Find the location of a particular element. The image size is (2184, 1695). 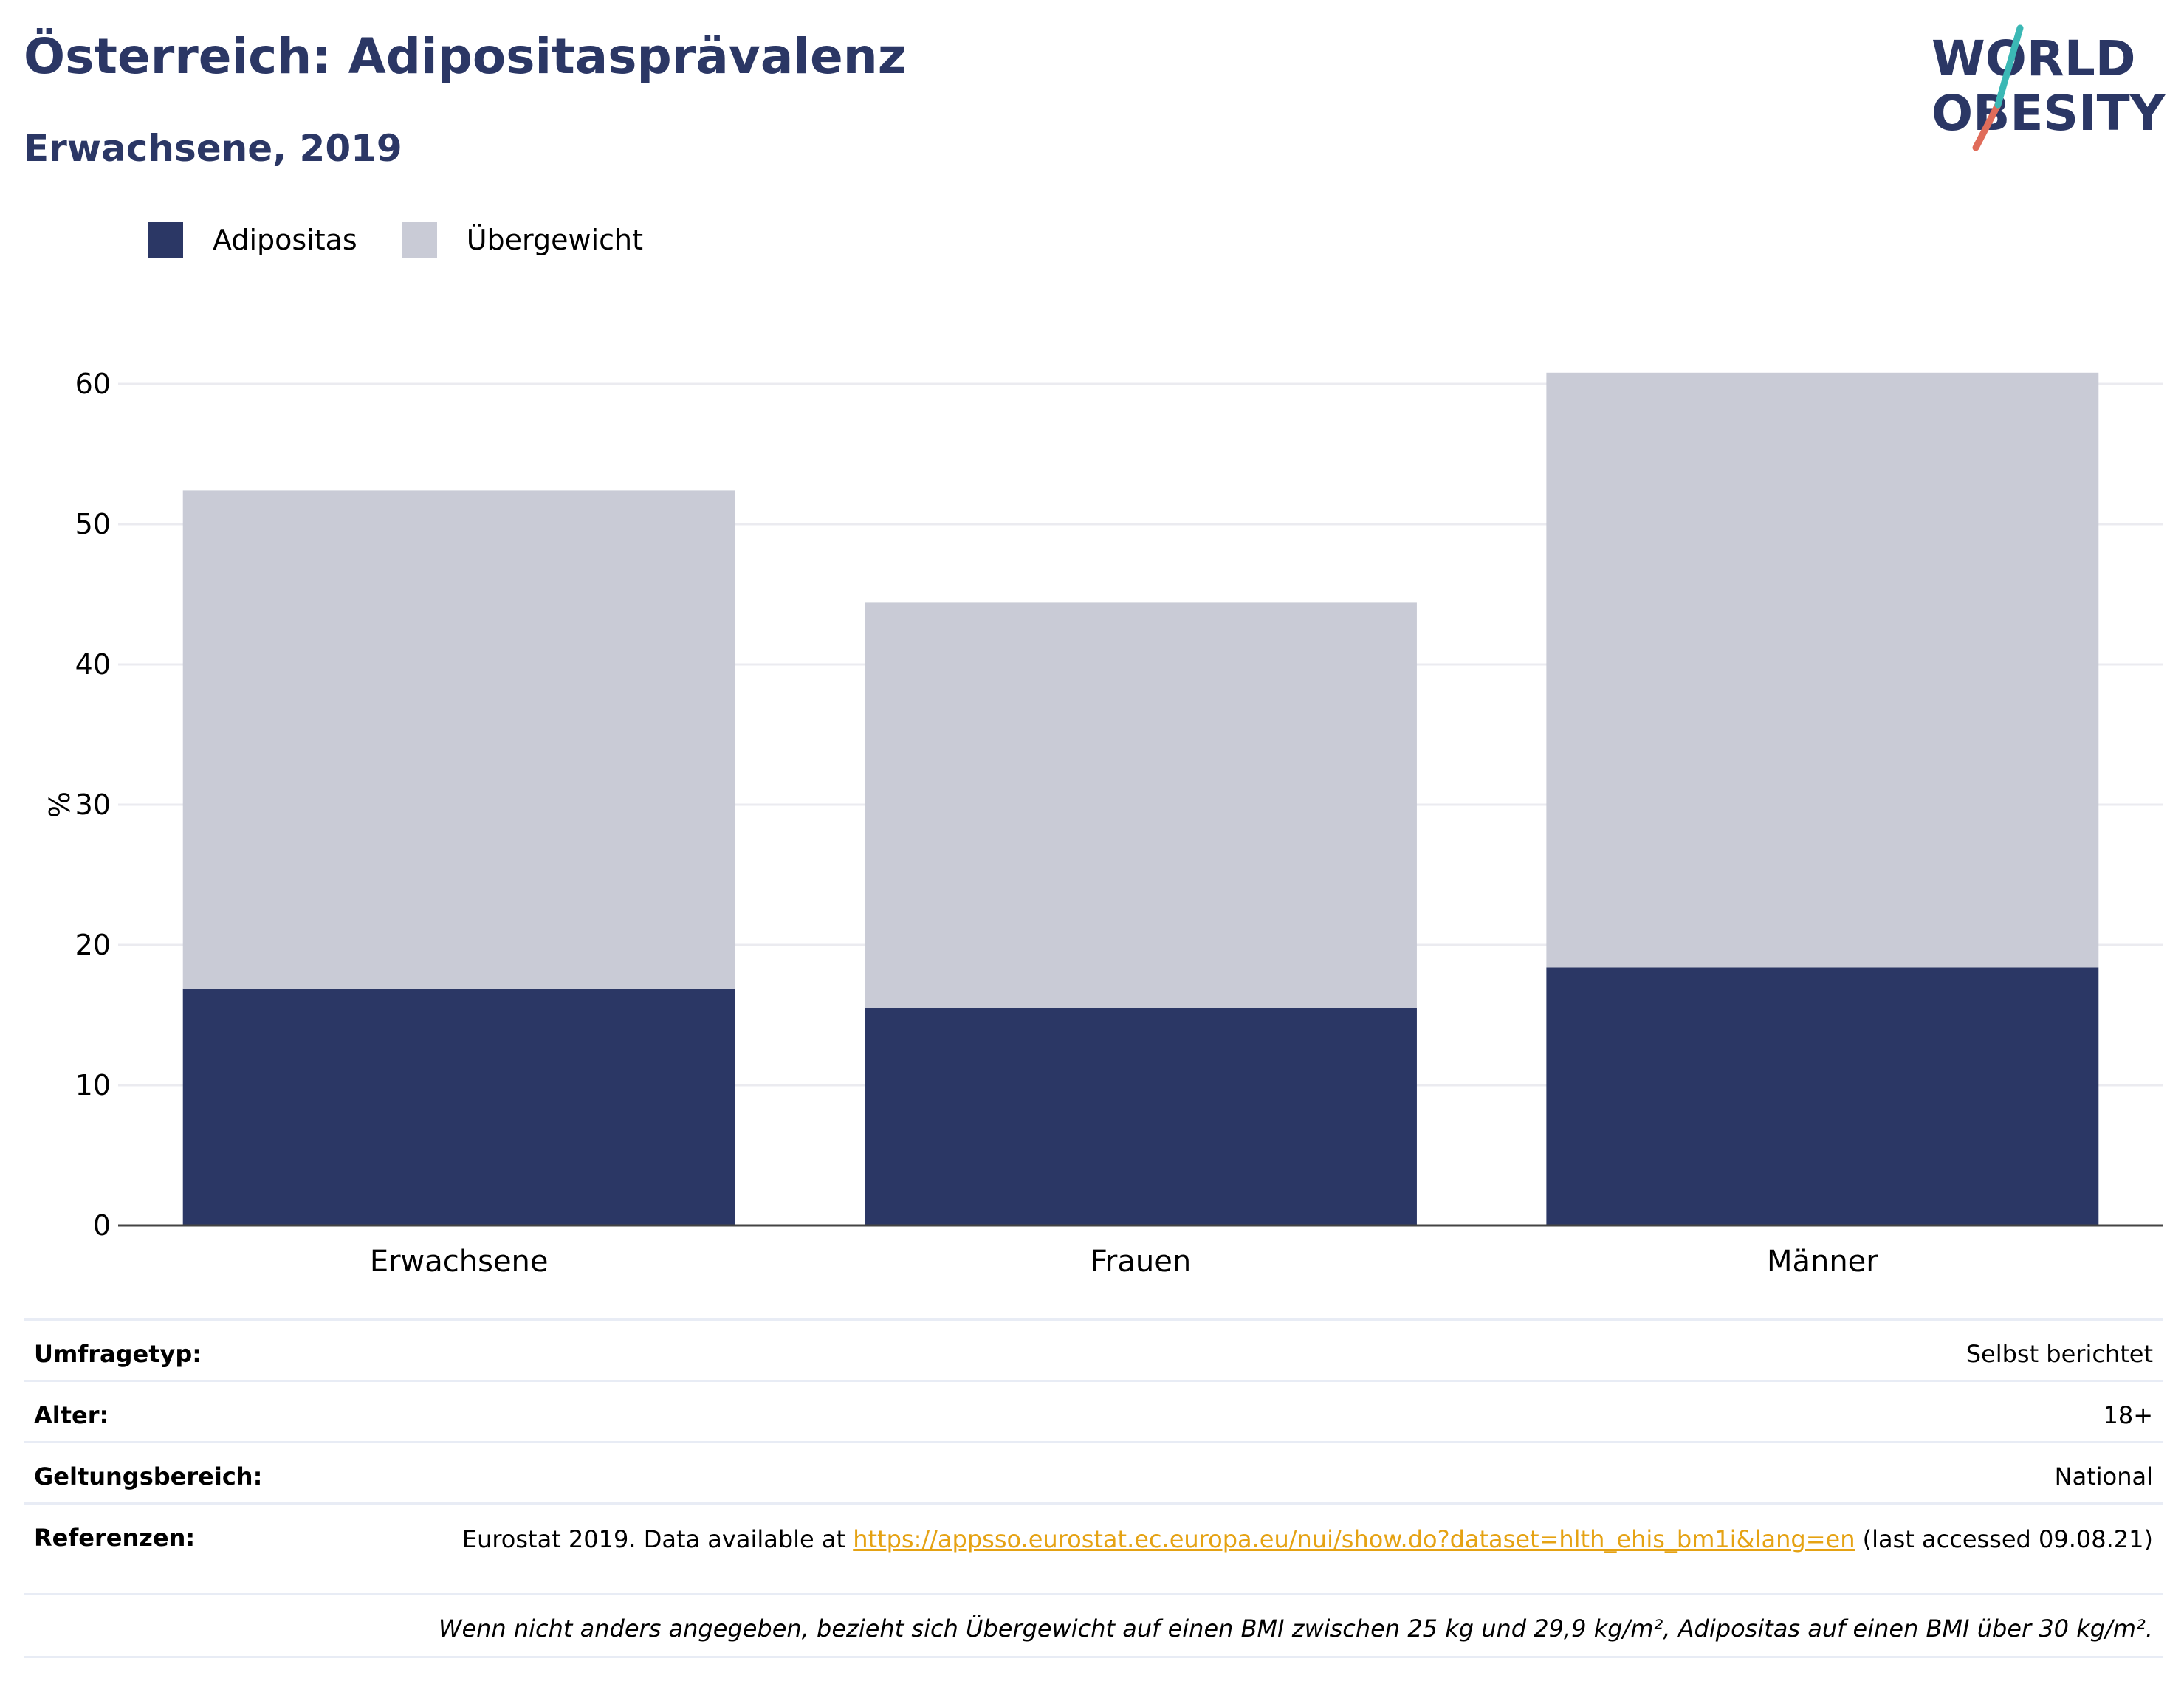

legend-label-overweight: Übergewicht is located at coordinates (555, 240).